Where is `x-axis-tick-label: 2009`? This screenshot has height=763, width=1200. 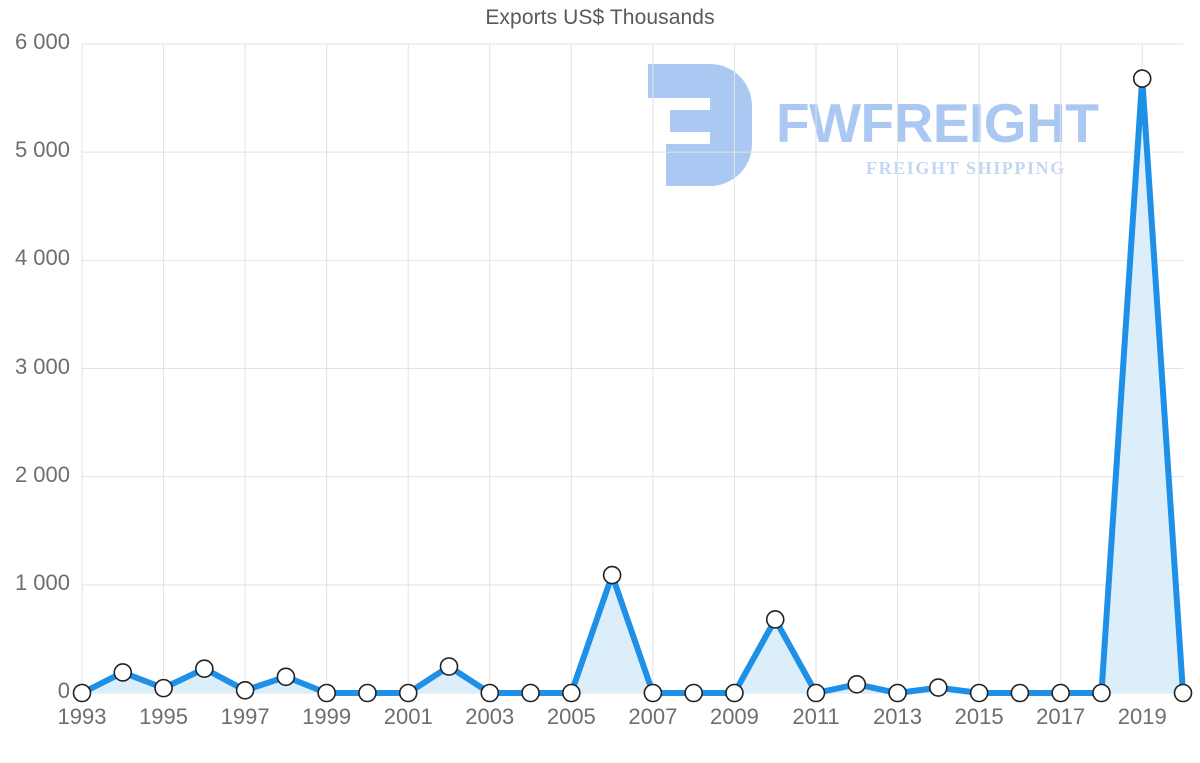
x-axis-tick-label: 2009 is located at coordinates (734, 716).